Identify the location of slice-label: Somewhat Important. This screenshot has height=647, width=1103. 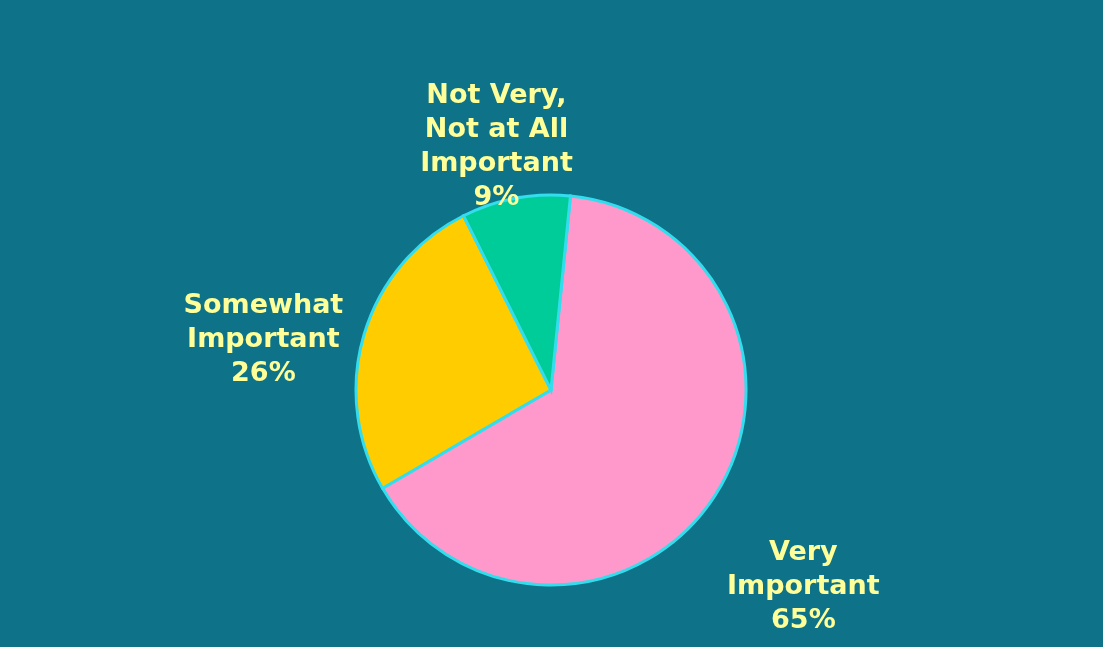
(263, 320).